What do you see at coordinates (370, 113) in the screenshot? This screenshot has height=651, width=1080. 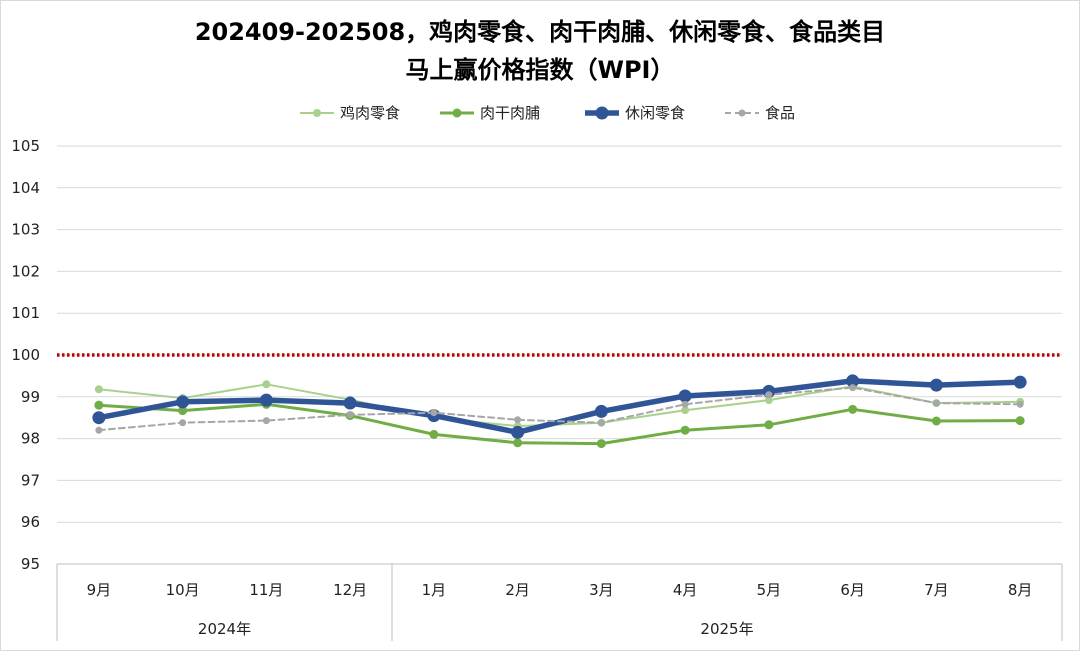 I see `legend-label: 鸡肉零食` at bounding box center [370, 113].